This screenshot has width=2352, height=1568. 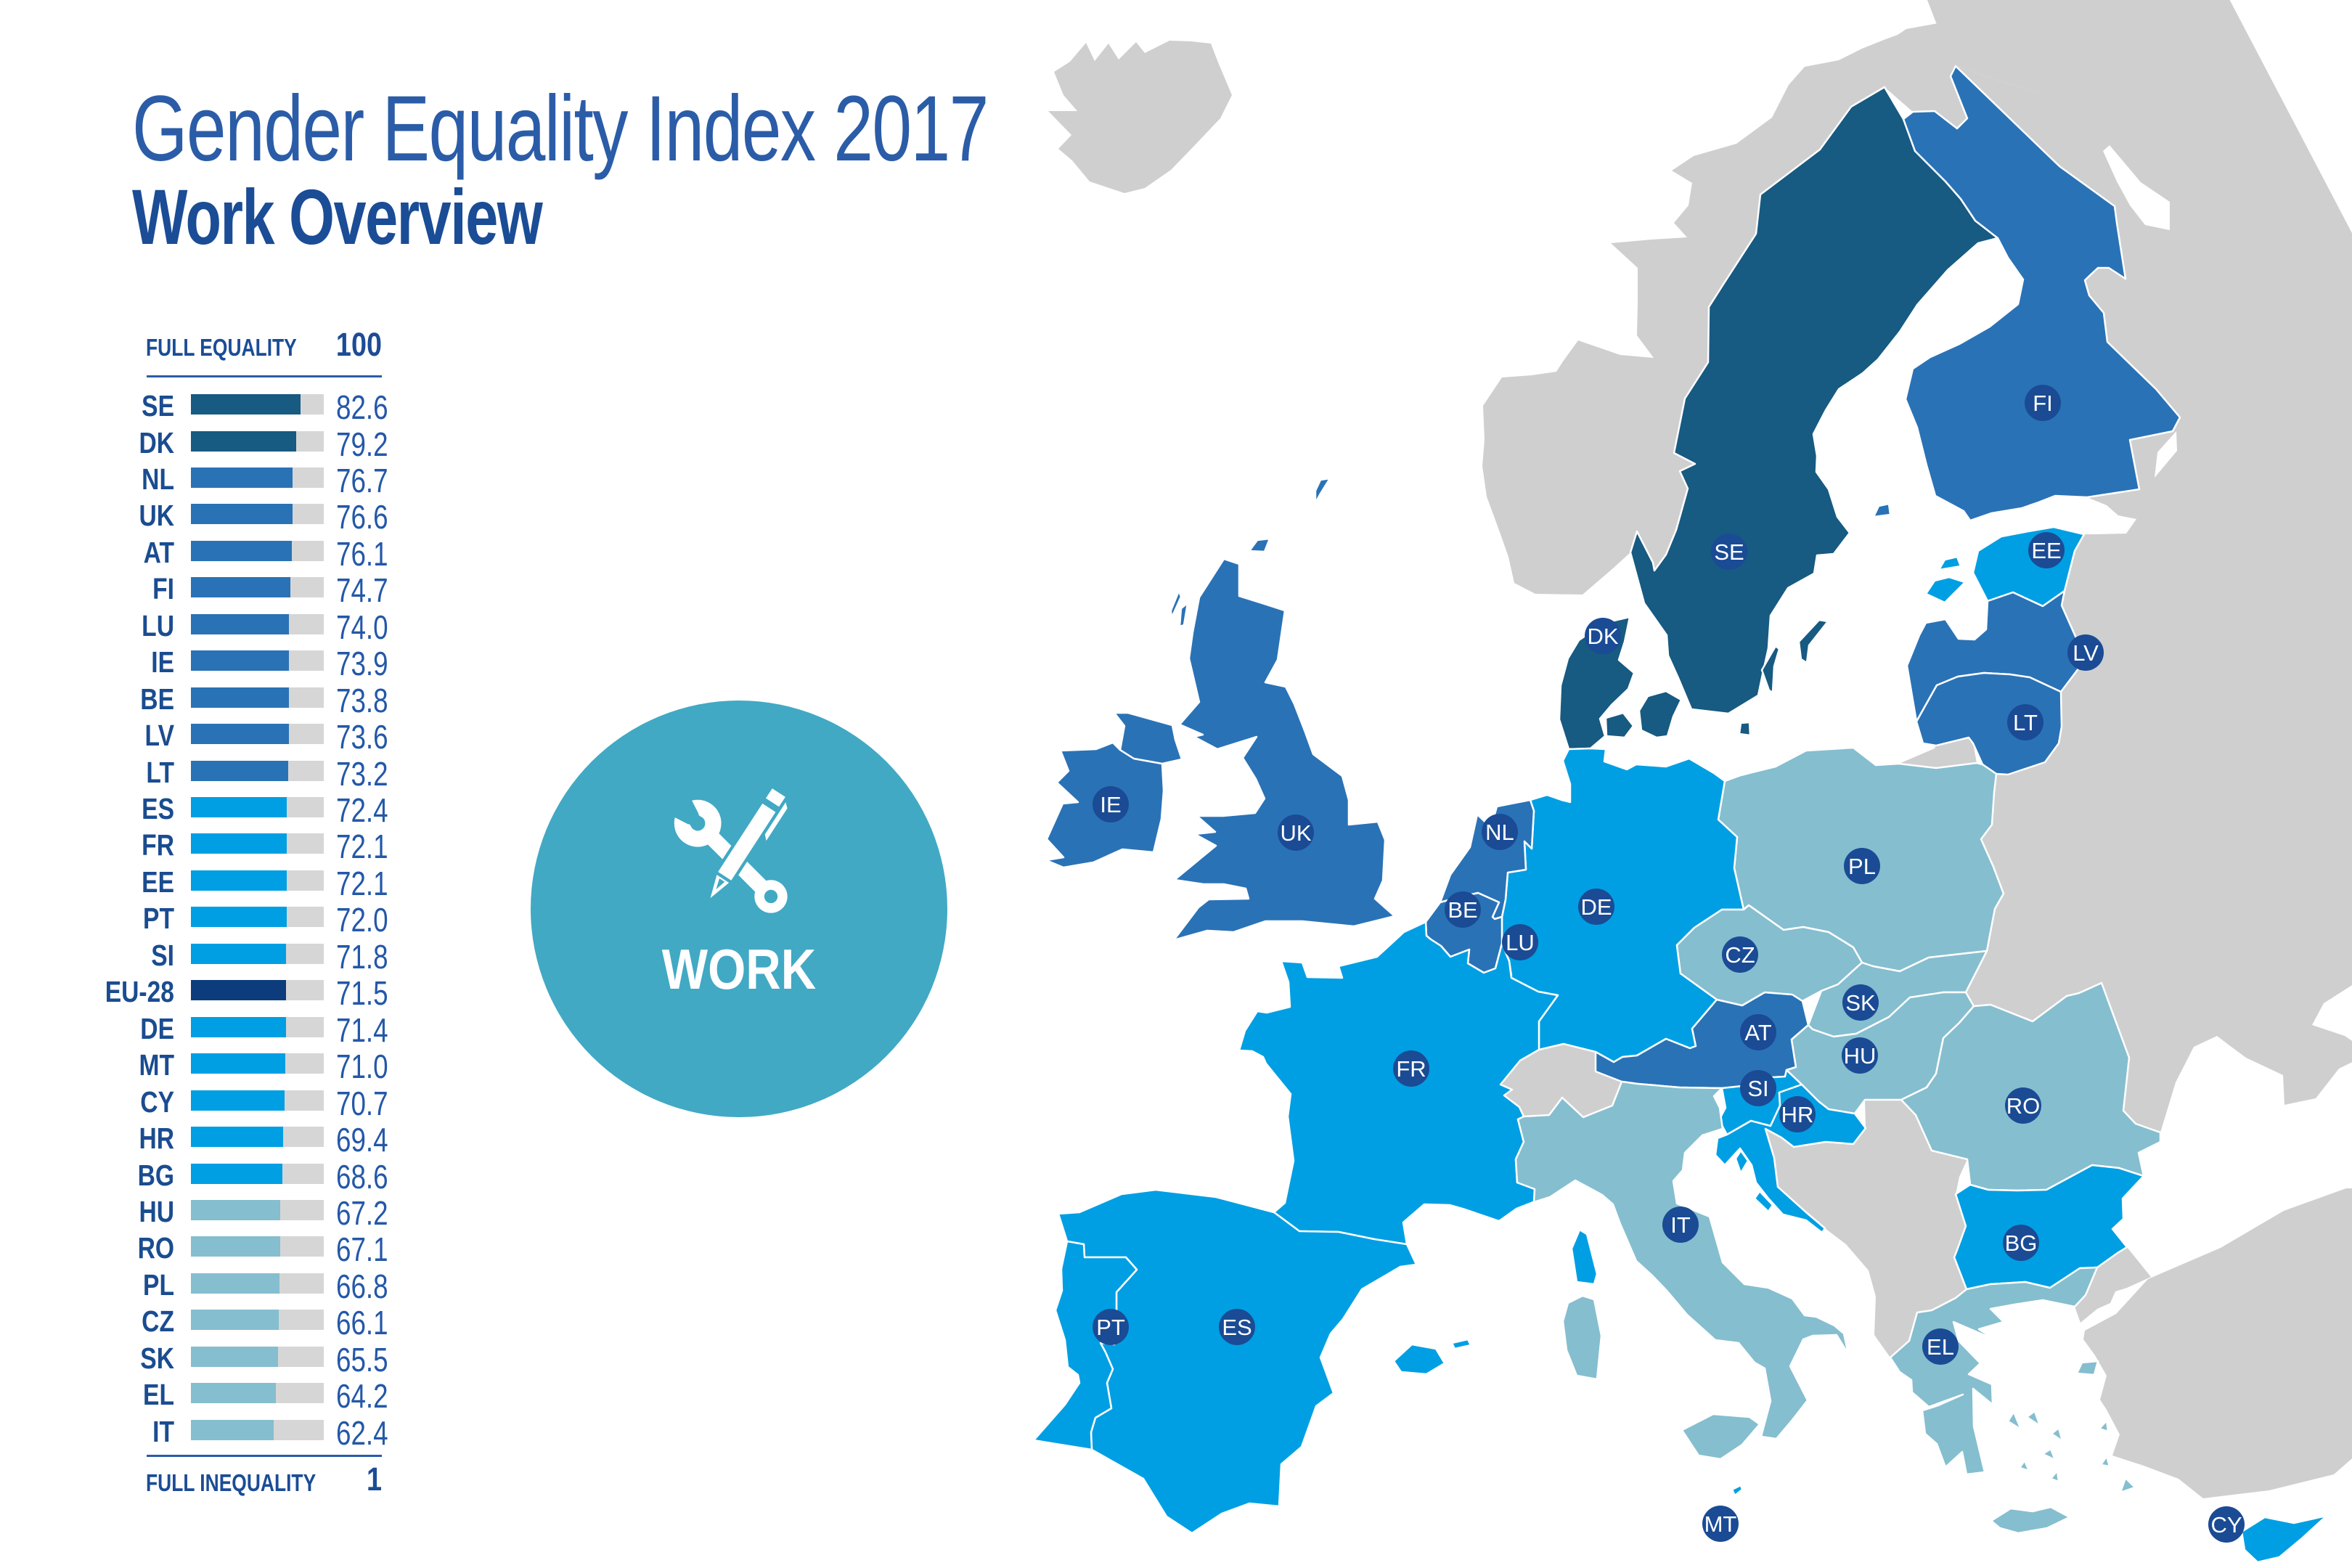 I want to click on svg-text: LV, so click(x=2086, y=653).